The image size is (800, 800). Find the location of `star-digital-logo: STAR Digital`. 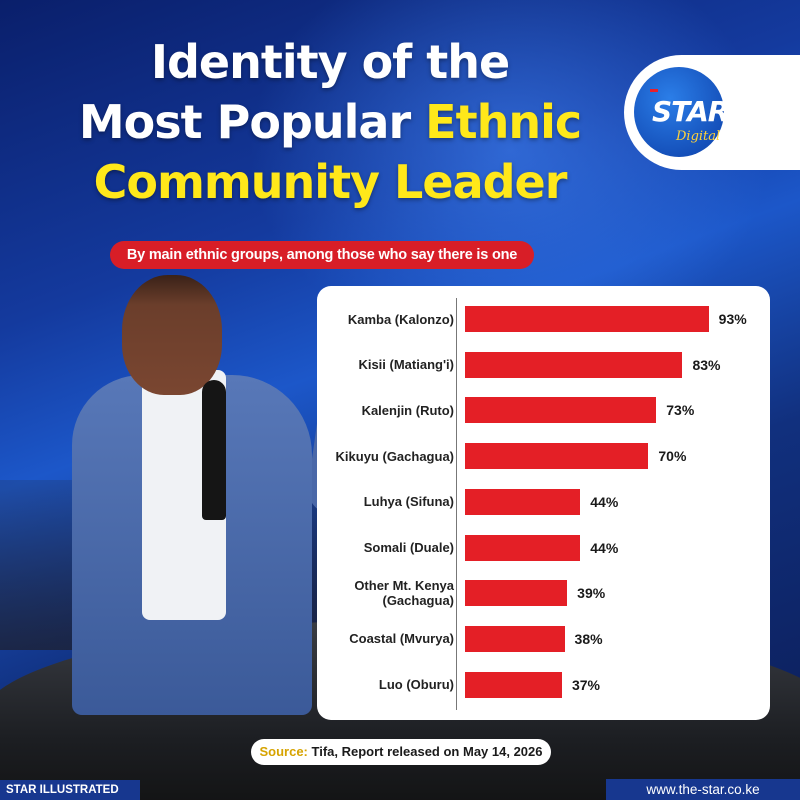

star-digital-logo: STAR Digital is located at coordinates (712, 112).